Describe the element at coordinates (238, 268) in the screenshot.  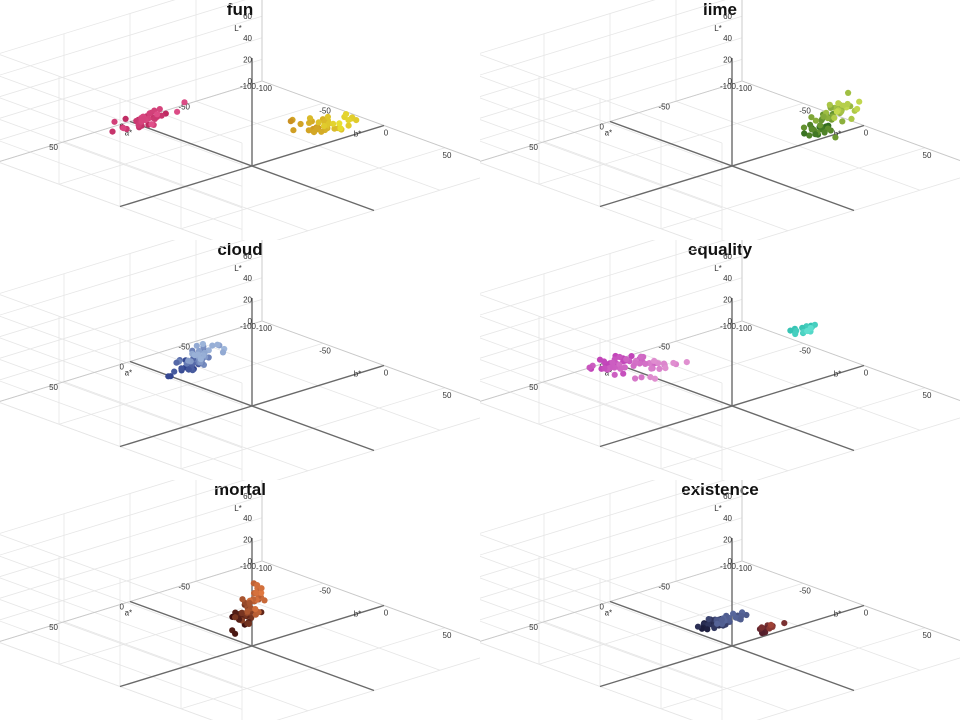
I see `z-axis-label: L*` at that location.